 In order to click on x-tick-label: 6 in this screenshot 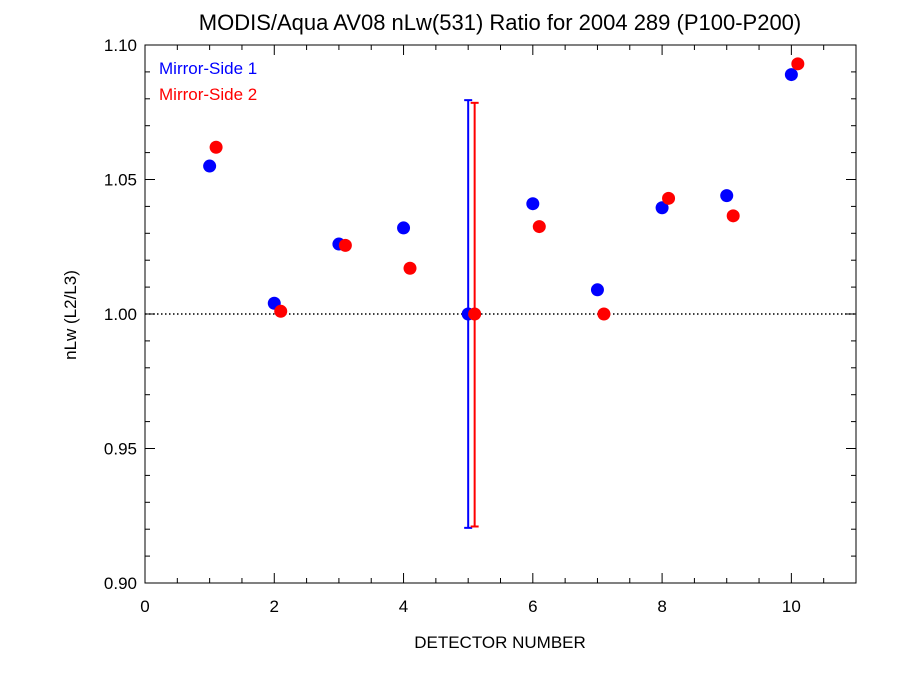, I will do `click(532, 606)`.